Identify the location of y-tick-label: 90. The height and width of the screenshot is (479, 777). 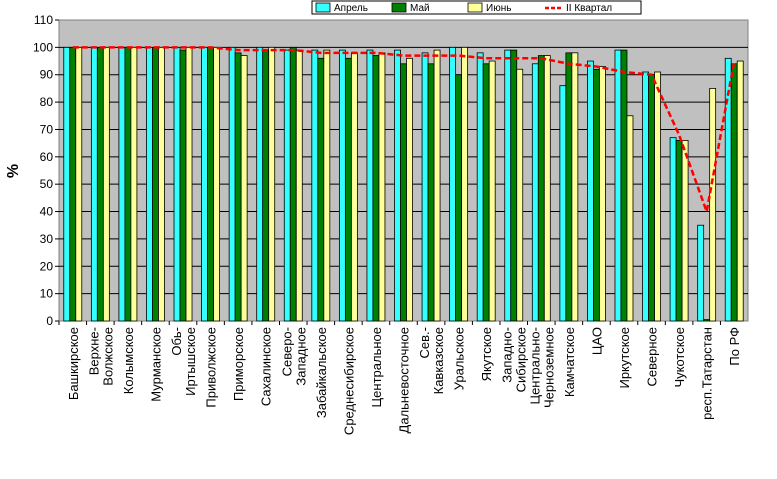
(47, 75).